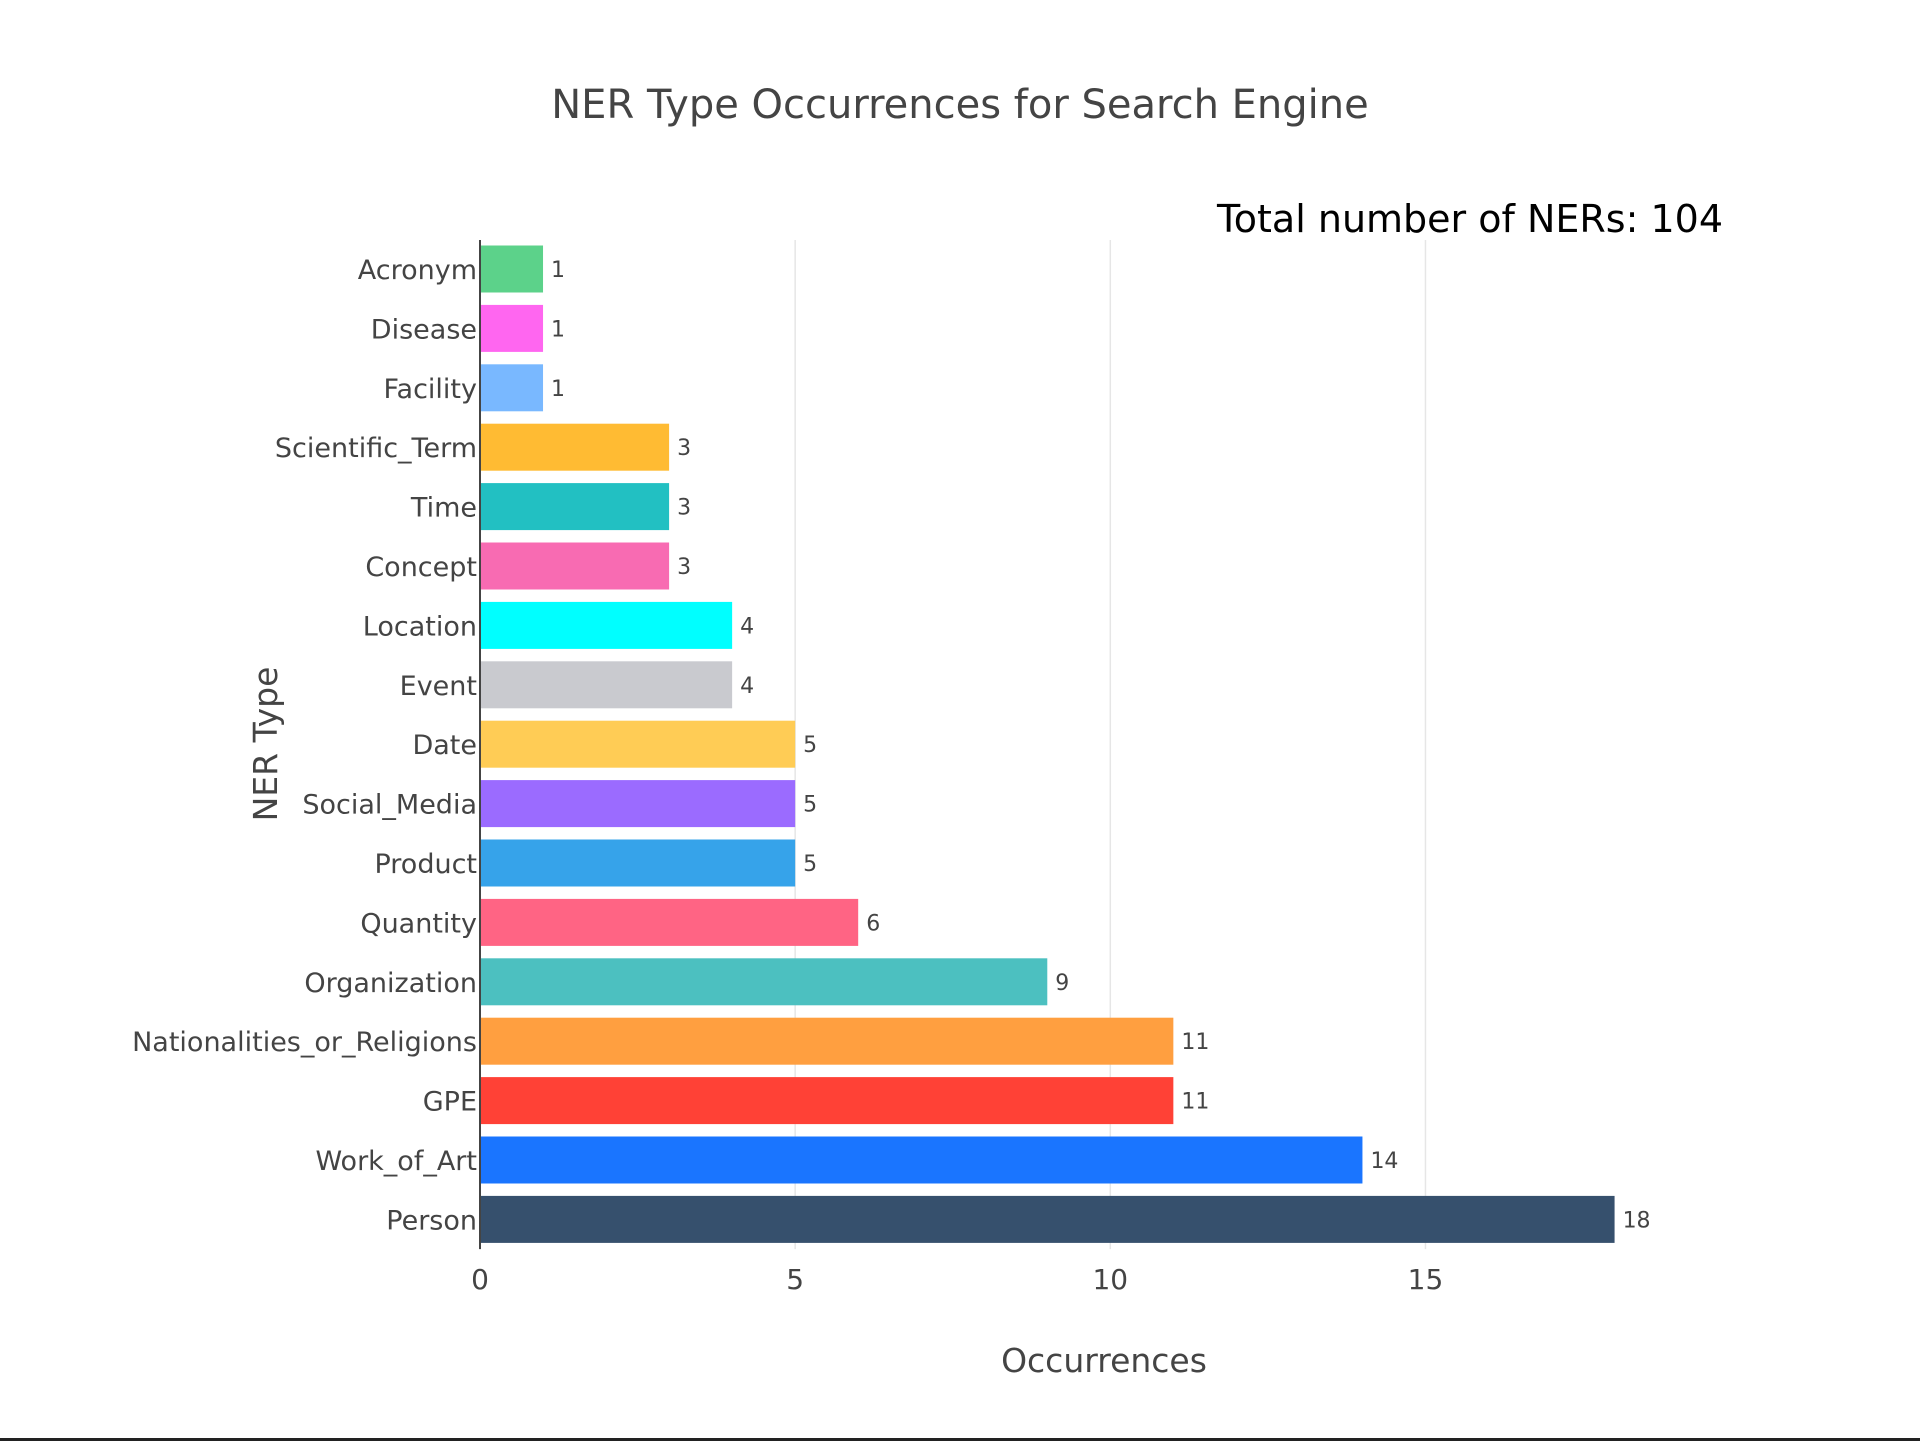  I want to click on y-tick-label: Work_of_Art, so click(396, 1161).